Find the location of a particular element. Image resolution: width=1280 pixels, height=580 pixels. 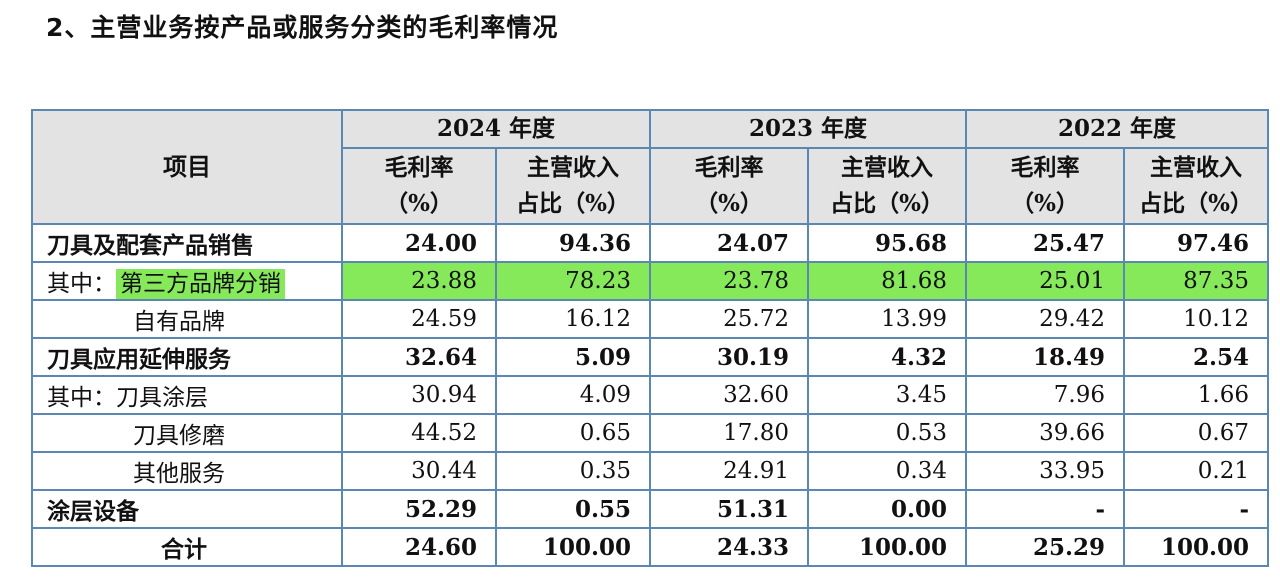

cell-value: 16.12 is located at coordinates (573, 319).